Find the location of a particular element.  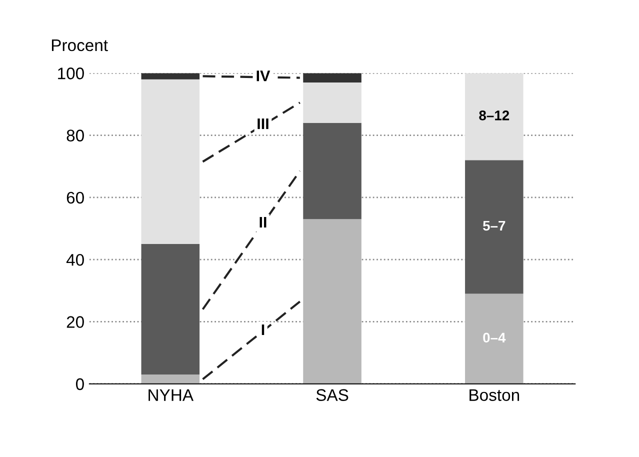

x-tick-label: SAS is located at coordinates (332, 395).